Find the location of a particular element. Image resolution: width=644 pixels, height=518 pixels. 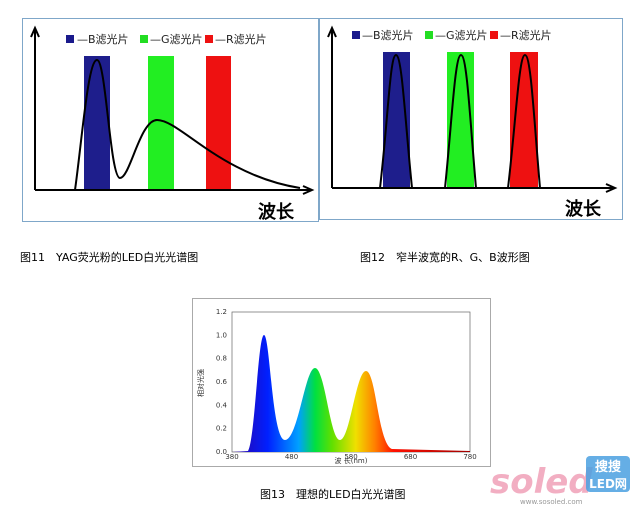

spectrum-area is located at coordinates (351, 393).